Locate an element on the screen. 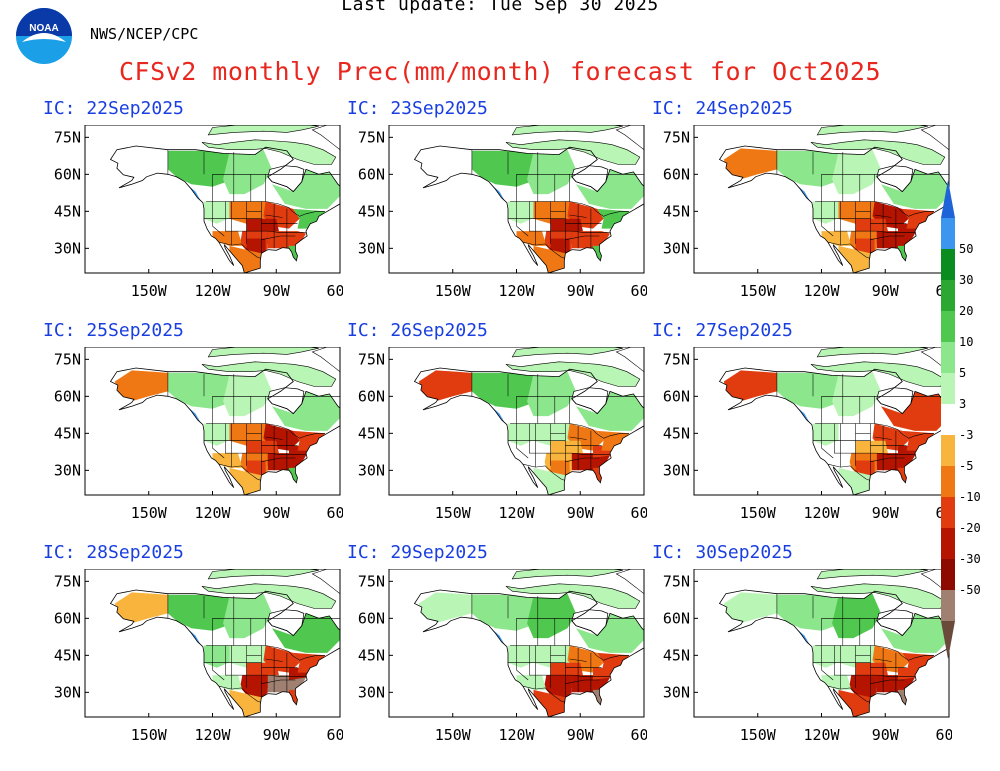 Image resolution: width=1000 pixels, height=771 pixels. legend-label: -5 is located at coordinates (966, 466).